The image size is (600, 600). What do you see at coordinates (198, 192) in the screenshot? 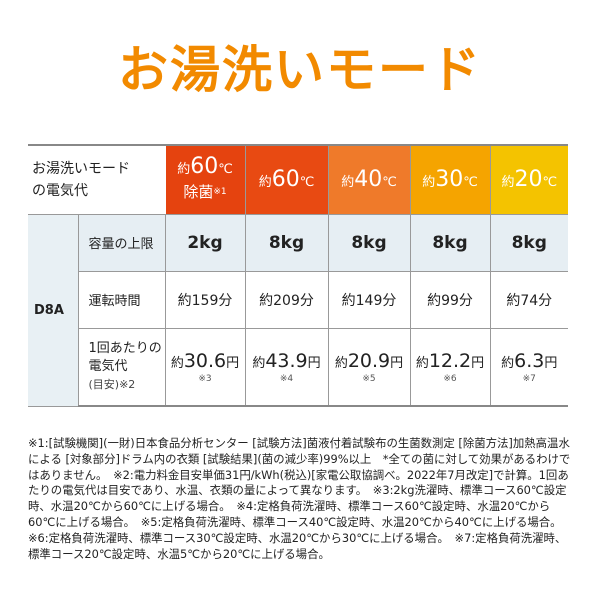
I see `sterilize-label: 除菌` at bounding box center [198, 192].